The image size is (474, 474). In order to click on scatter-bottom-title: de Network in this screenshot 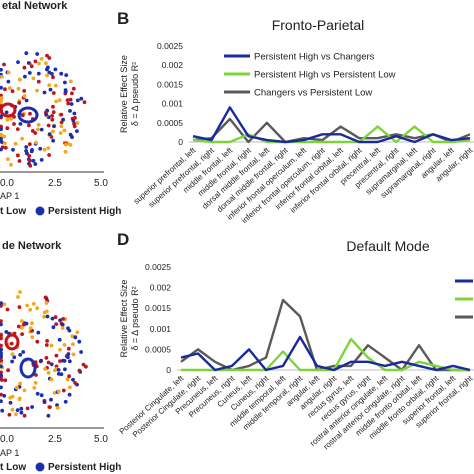, I will do `click(32, 246)`.